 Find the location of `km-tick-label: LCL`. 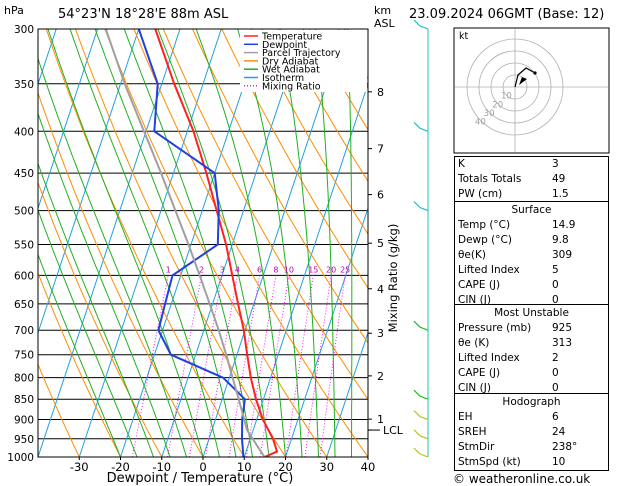

km-tick-label: LCL is located at coordinates (393, 430).